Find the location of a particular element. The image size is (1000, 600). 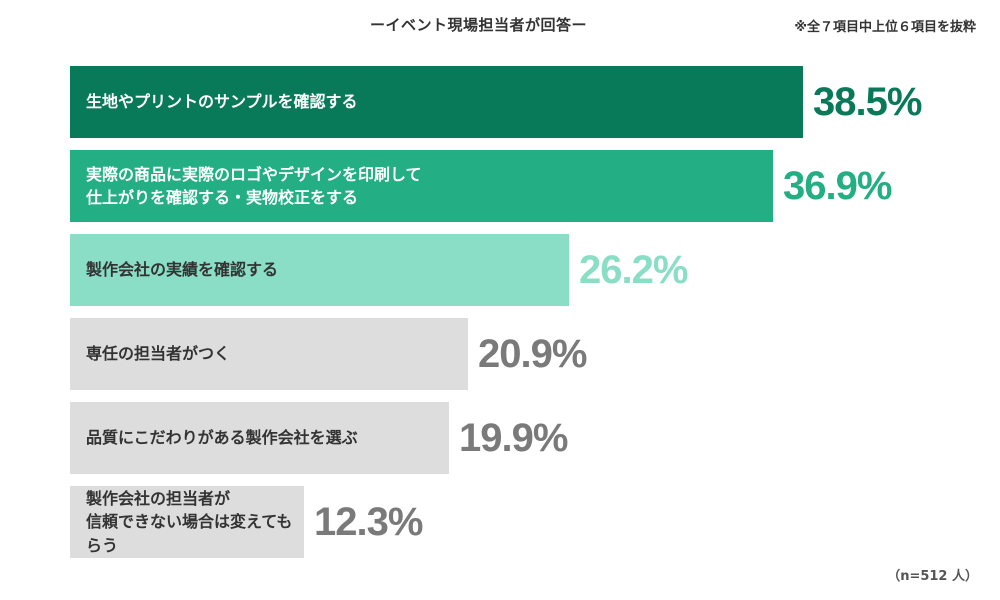

bar-label-5: 品質にこだわりがある製作会社を選ぶ is located at coordinates (222, 438).